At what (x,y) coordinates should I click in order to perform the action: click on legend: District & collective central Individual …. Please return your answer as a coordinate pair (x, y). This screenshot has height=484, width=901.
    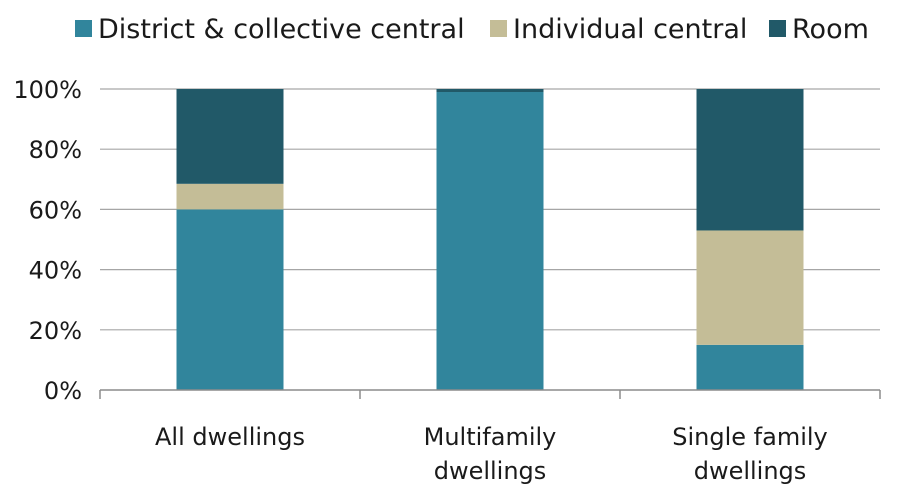
    Looking at the image, I should click on (472, 29).